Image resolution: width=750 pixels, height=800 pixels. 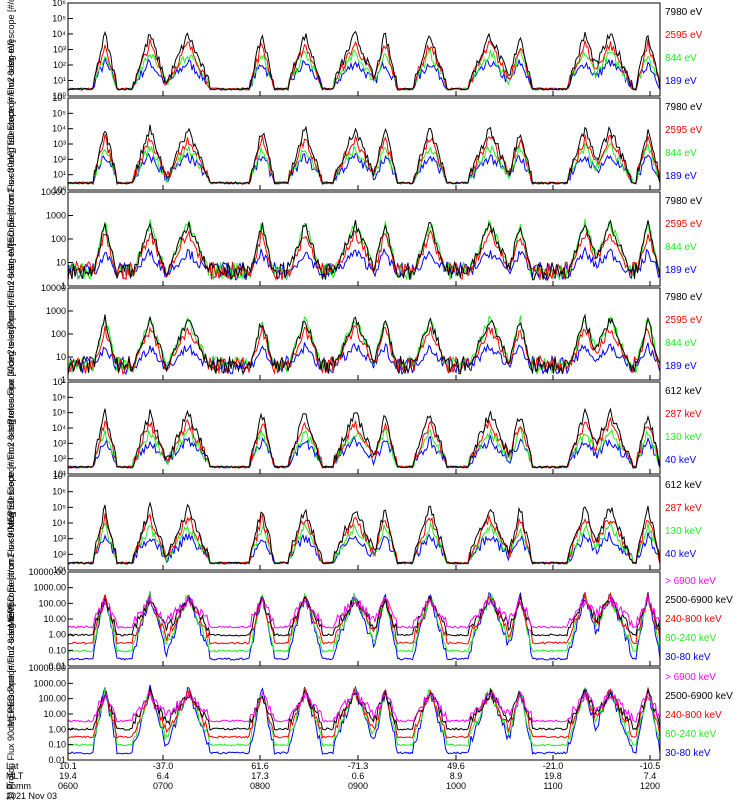 I want to click on panel-6-legend-1: 612 keV, so click(x=683, y=485).